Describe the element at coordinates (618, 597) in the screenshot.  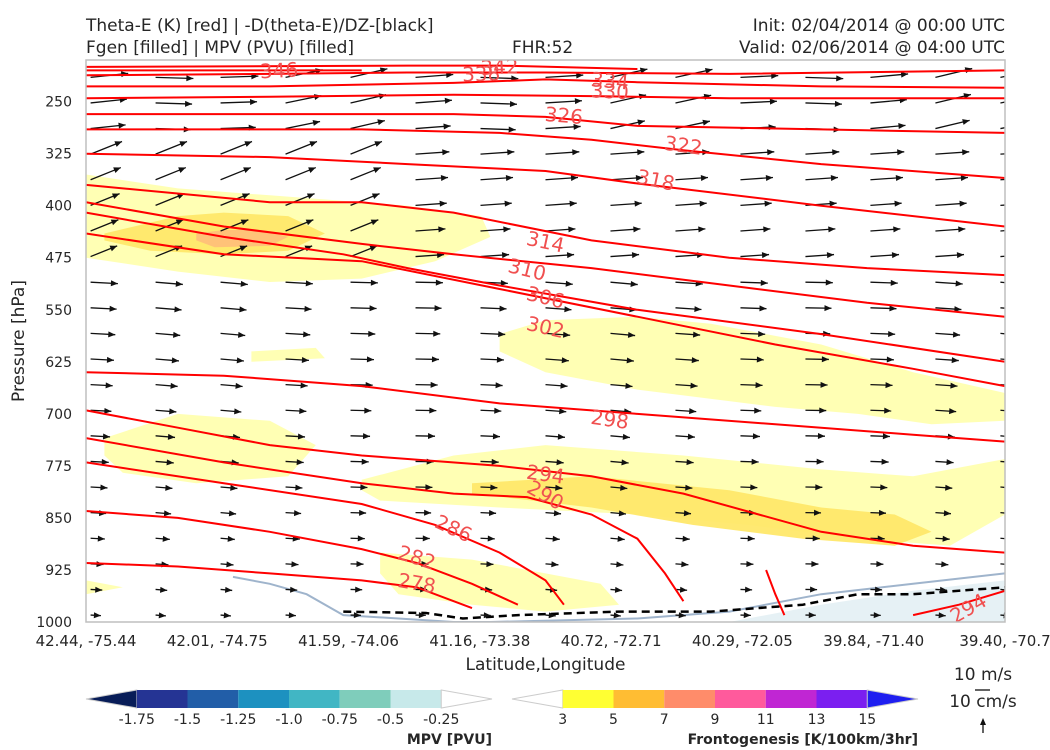
I see `terrain-line` at that location.